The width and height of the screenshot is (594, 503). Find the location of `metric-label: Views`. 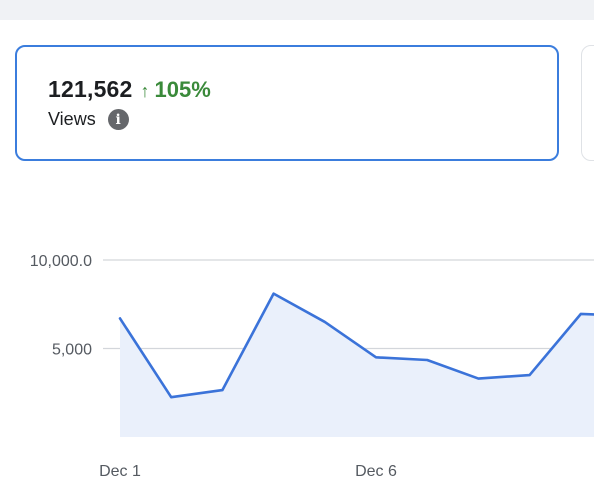

metric-label: Views is located at coordinates (72, 119).